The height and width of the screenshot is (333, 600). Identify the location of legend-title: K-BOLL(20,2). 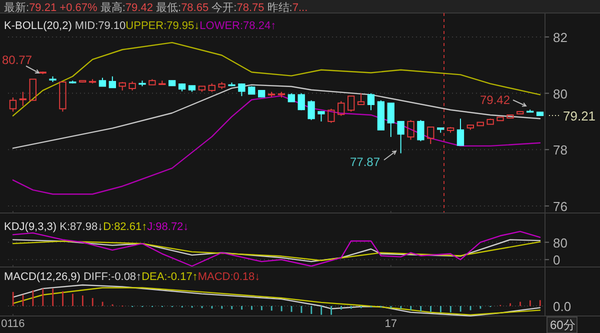
(39, 26).